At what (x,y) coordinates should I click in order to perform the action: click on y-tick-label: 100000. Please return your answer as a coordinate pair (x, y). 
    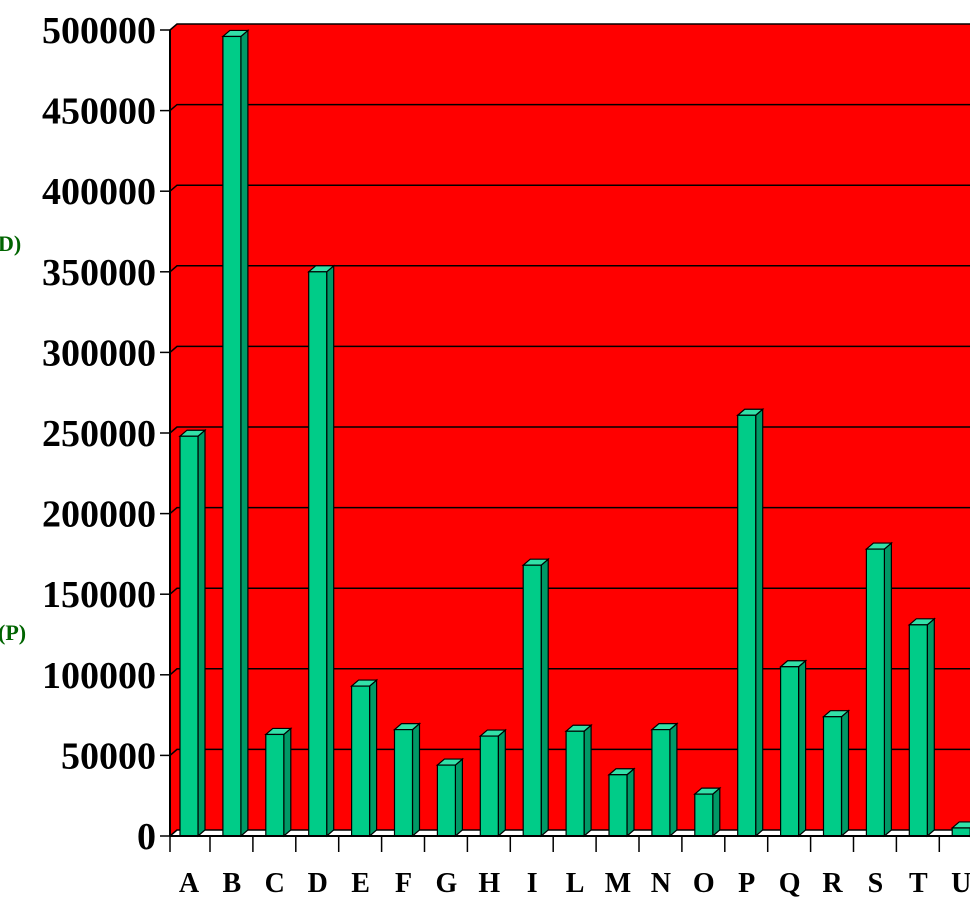
    Looking at the image, I should click on (99, 676).